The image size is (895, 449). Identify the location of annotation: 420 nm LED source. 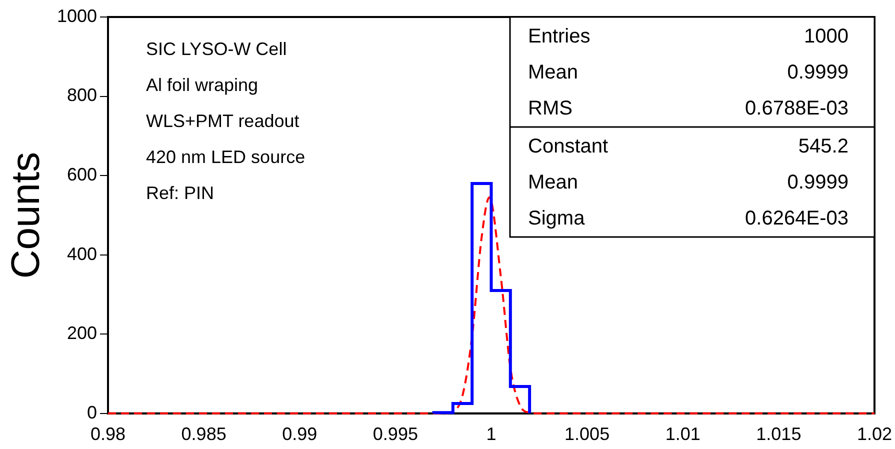
(226, 156).